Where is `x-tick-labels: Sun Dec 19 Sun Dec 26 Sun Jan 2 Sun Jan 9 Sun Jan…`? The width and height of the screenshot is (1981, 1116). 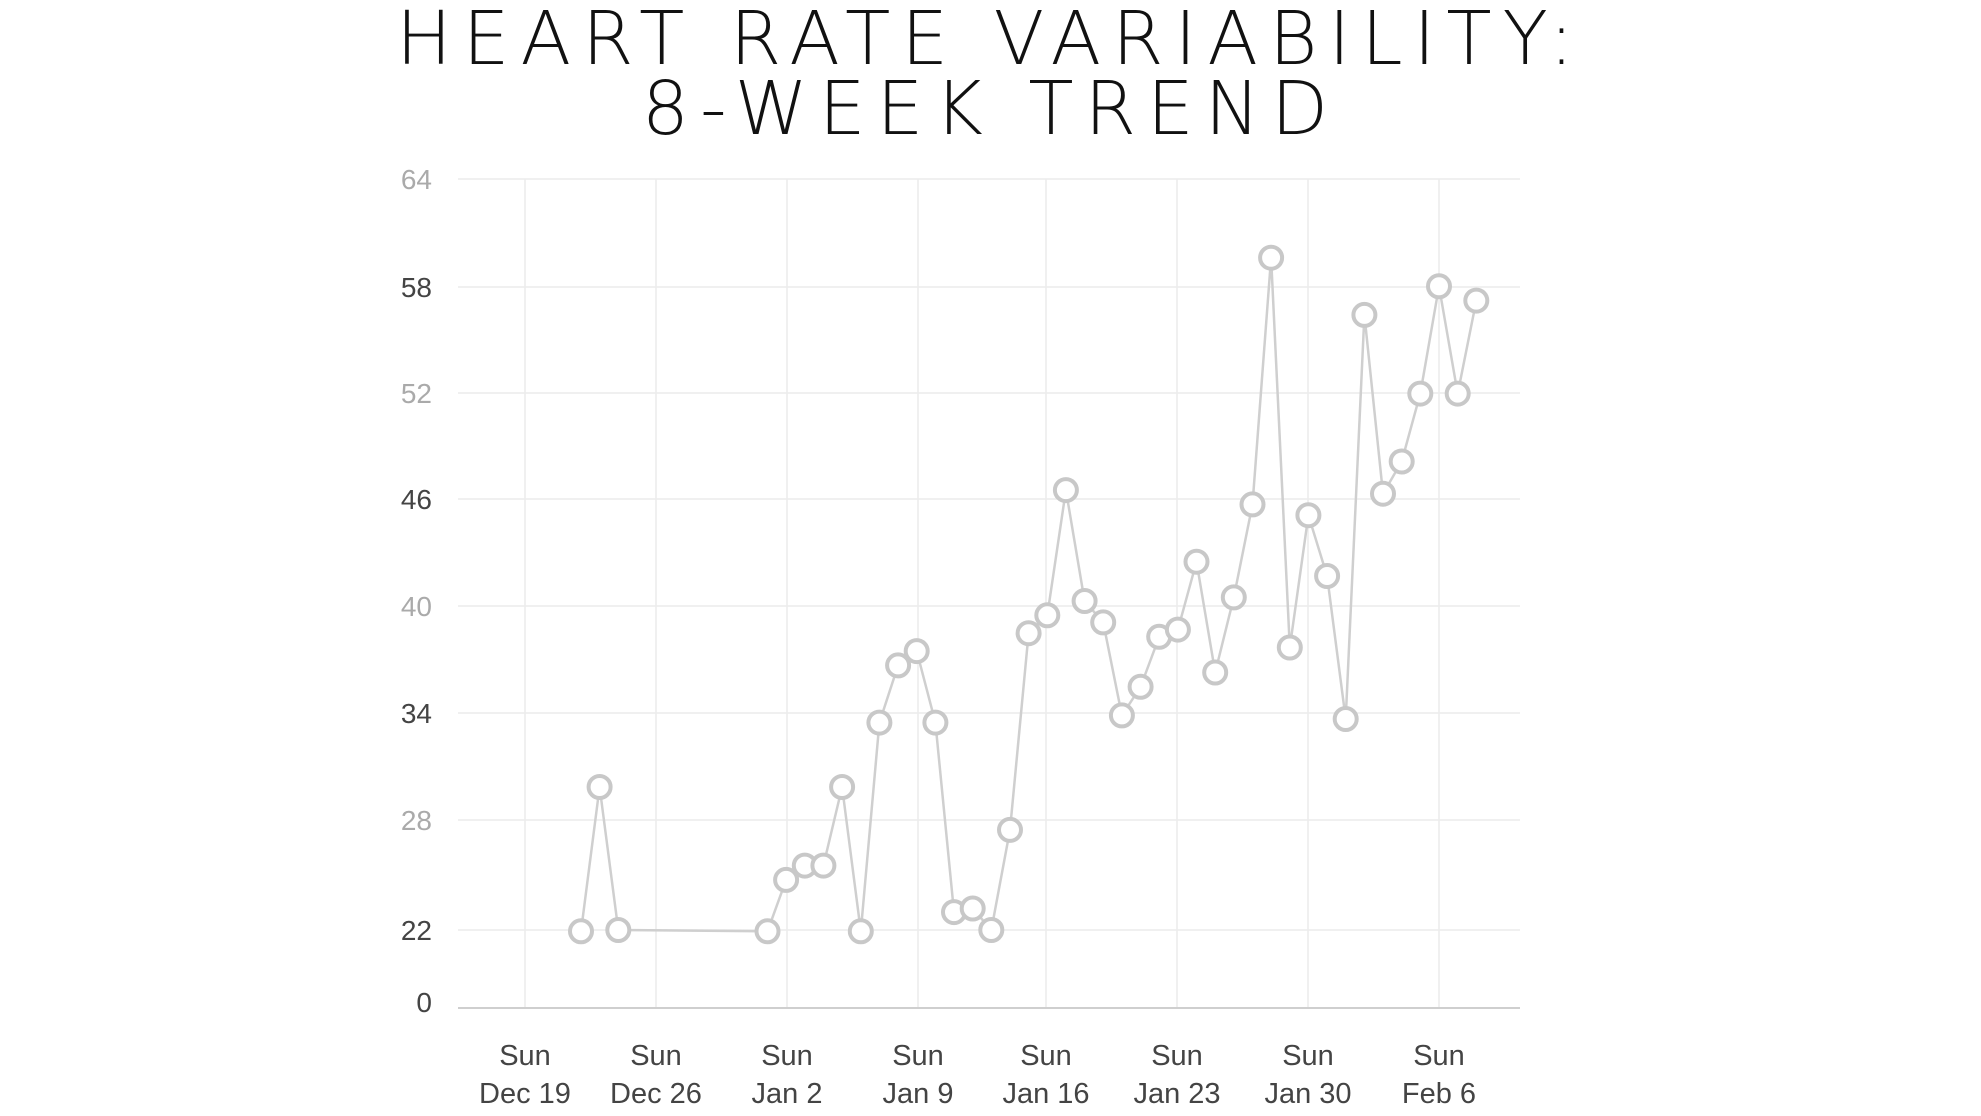 x-tick-labels: Sun Dec 19 Sun Dec 26 Sun Jan 2 Sun Jan 9 Sun Jan… is located at coordinates (977, 1075).